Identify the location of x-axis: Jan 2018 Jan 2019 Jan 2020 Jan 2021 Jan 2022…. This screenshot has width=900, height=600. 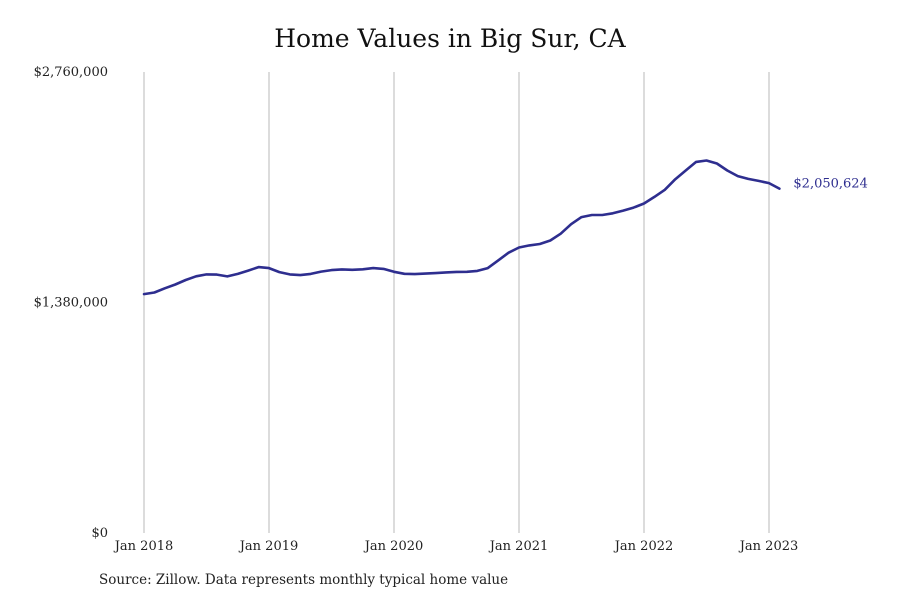
(456, 546).